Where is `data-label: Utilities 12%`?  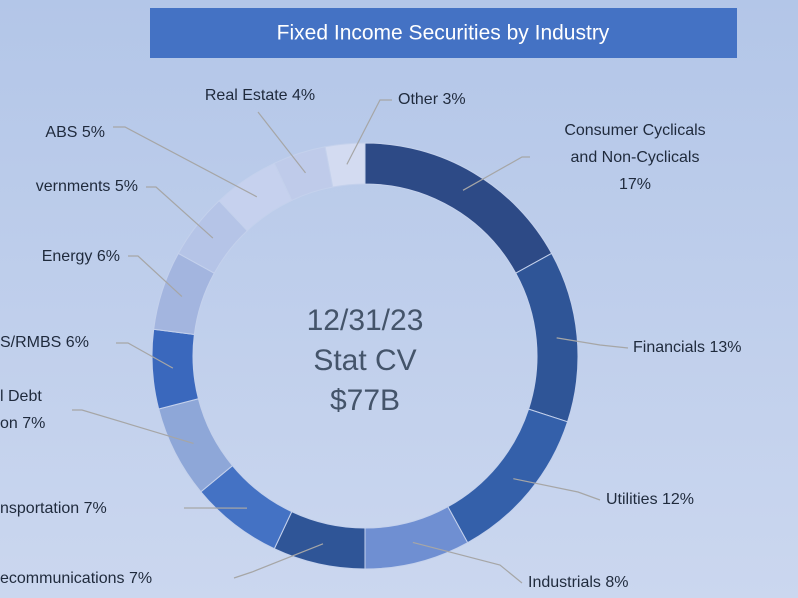 data-label: Utilities 12% is located at coordinates (650, 499).